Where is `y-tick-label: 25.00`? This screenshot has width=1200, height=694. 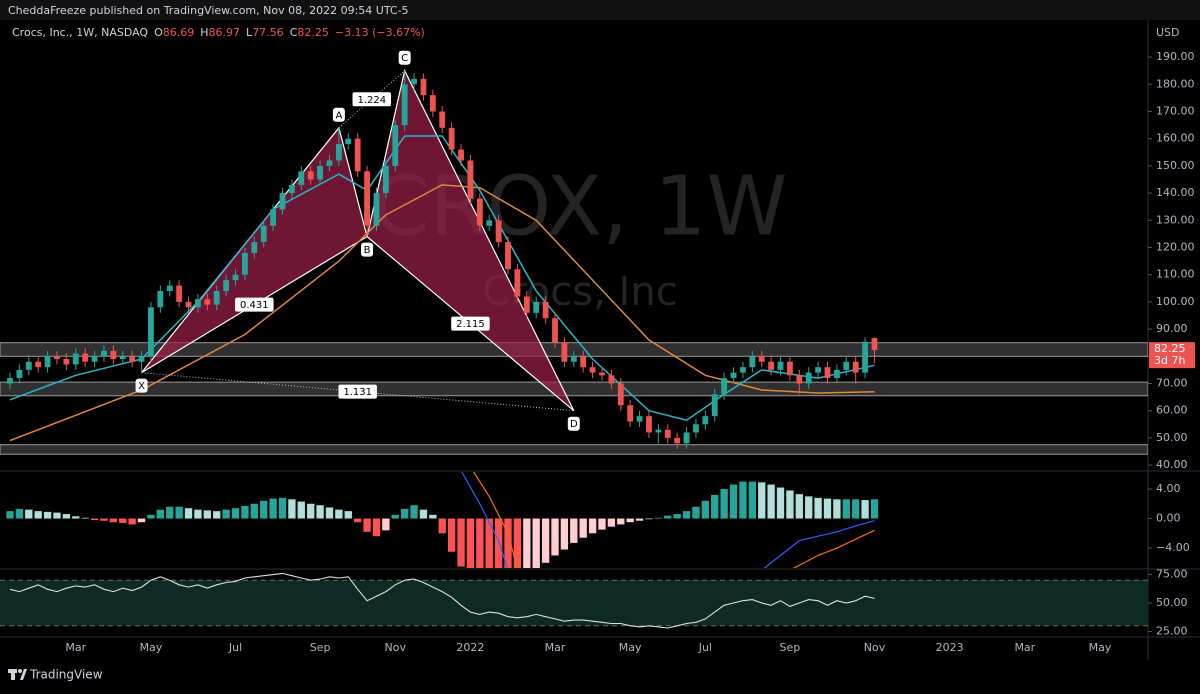
y-tick-label: 25.00 is located at coordinates (1172, 630).